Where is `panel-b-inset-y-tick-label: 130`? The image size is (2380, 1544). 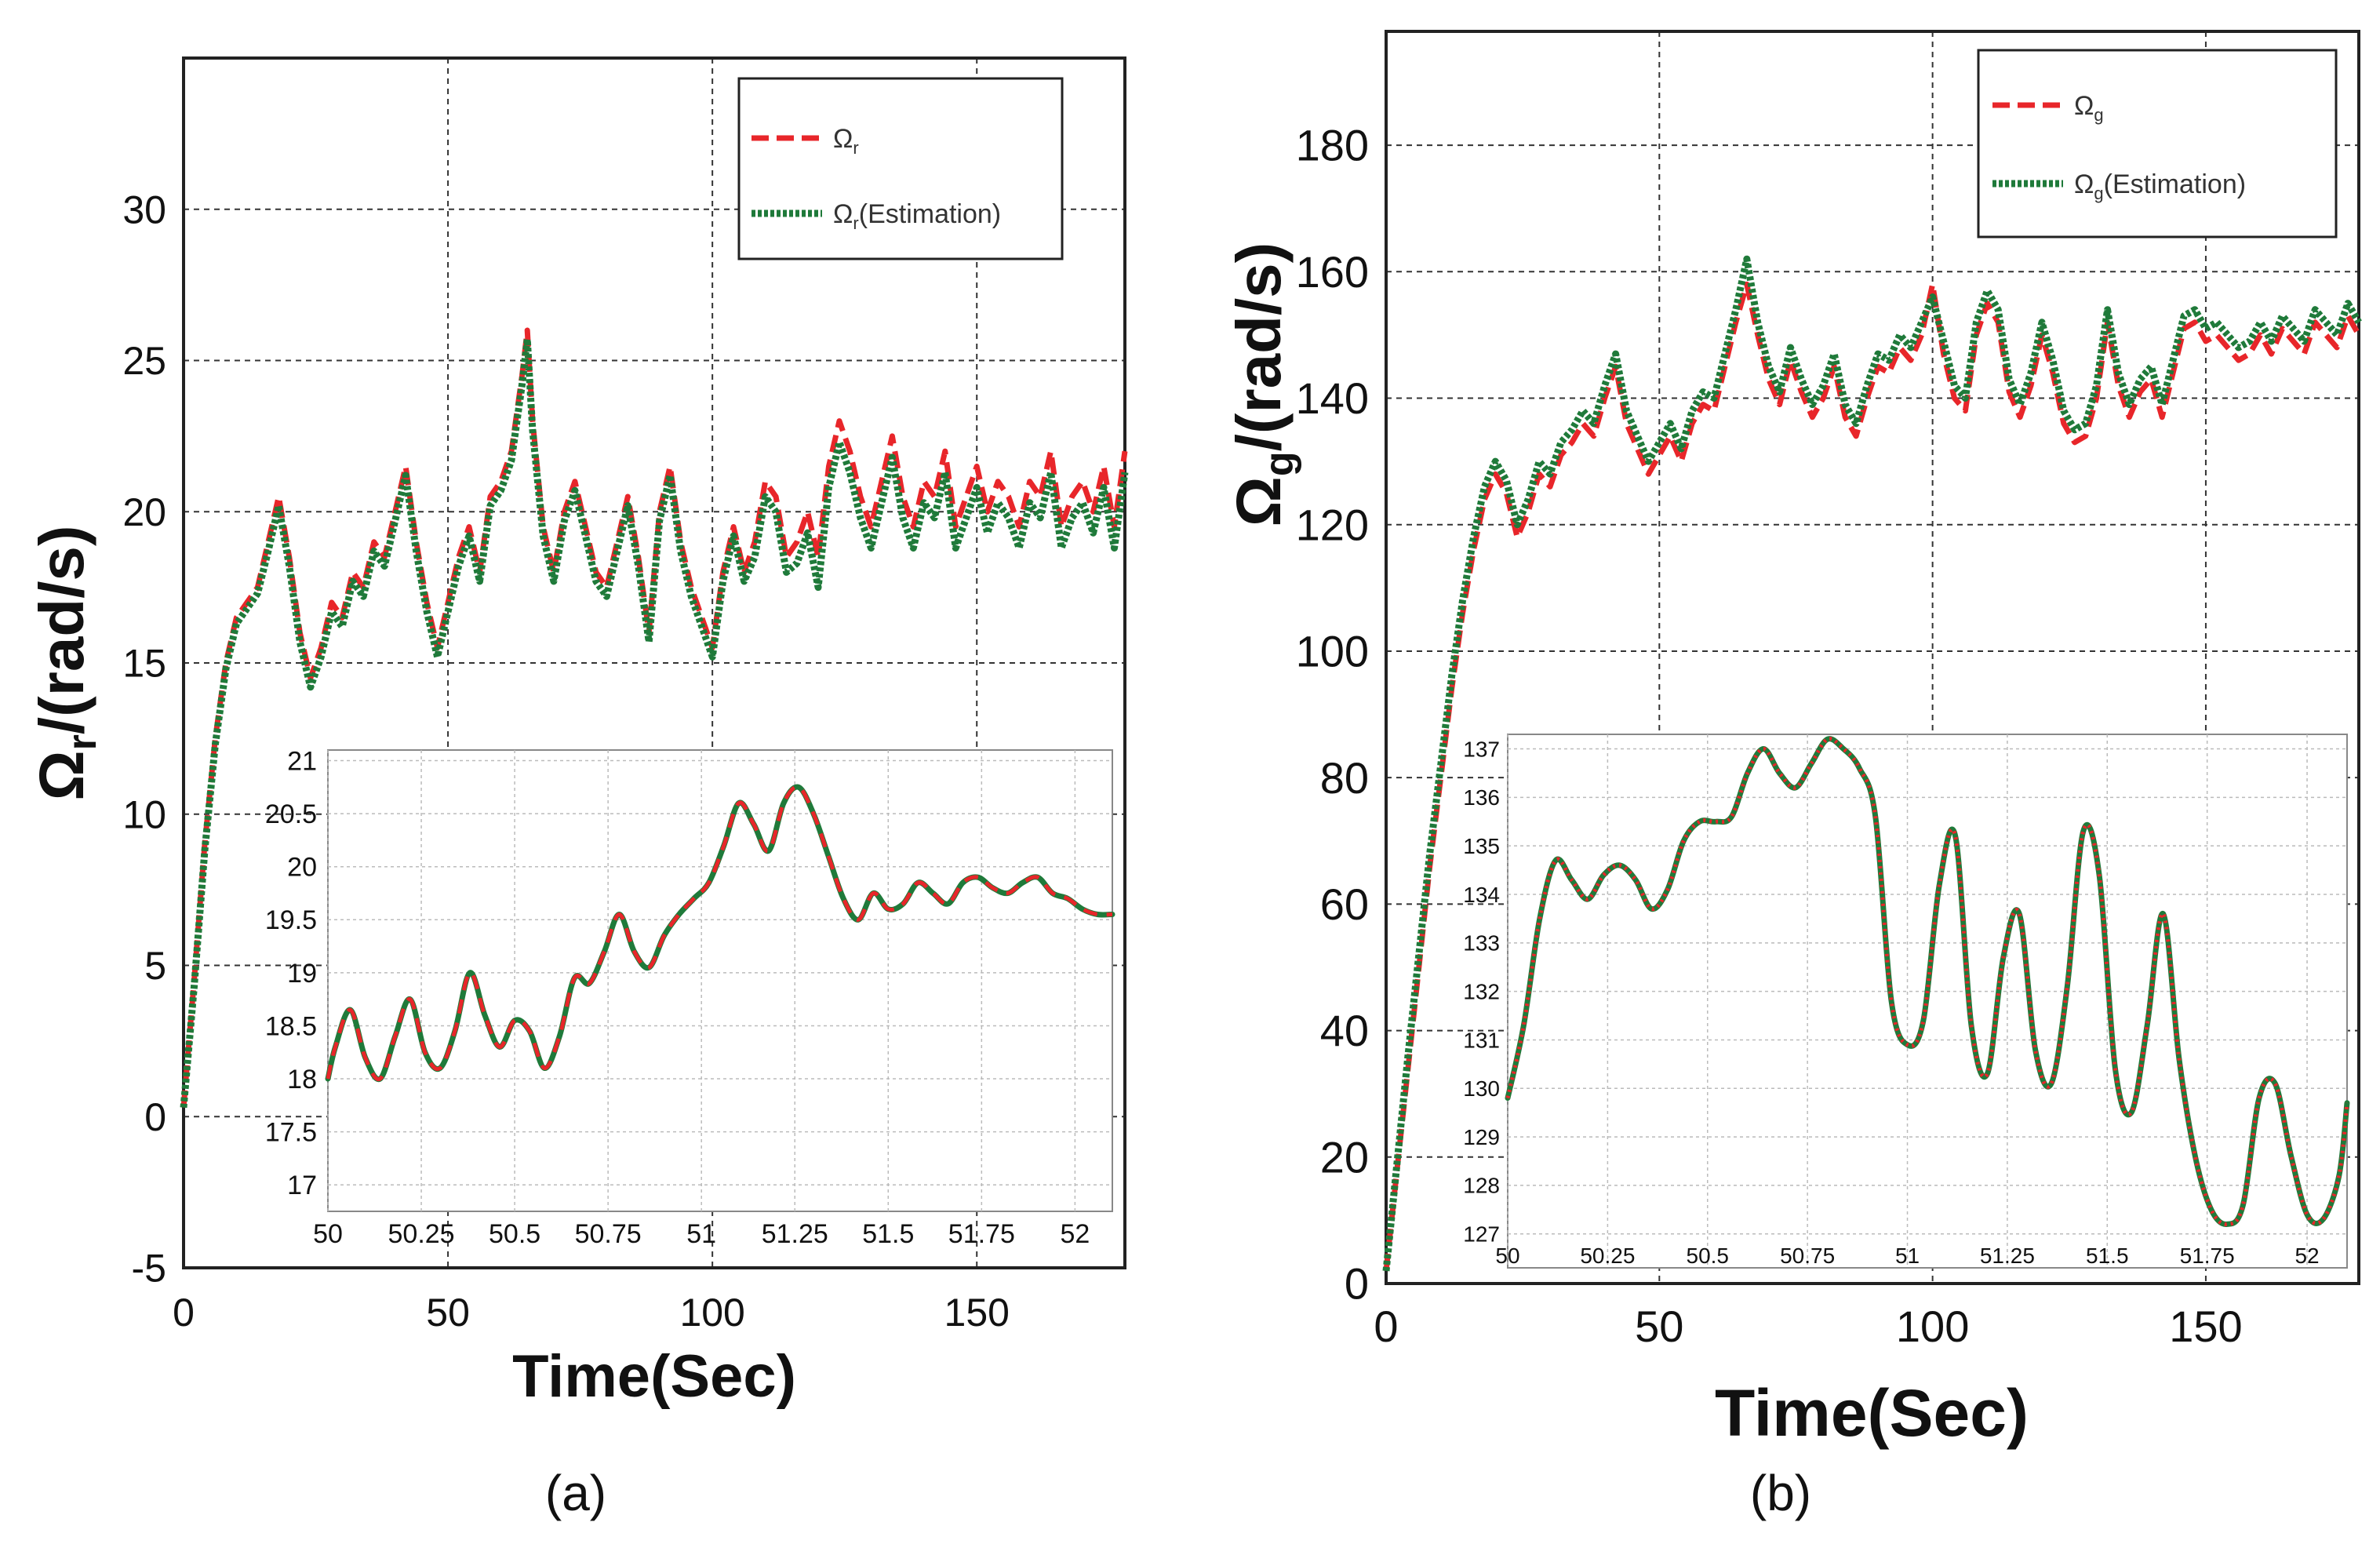 panel-b-inset-y-tick-label: 130 is located at coordinates (1481, 1089).